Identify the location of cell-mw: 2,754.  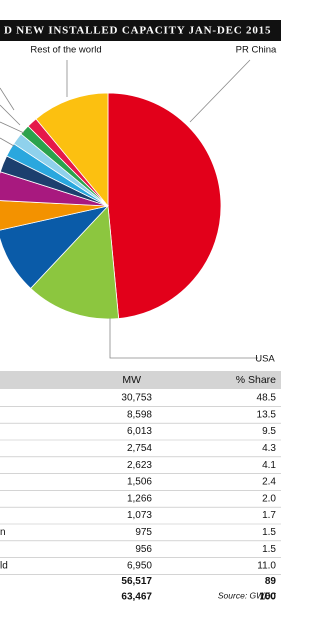
(139, 448).